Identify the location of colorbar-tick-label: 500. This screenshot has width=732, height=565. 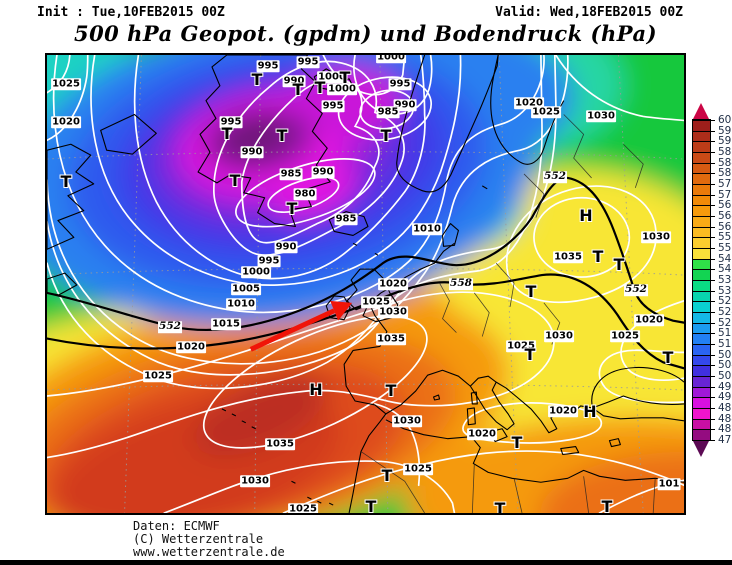
(725, 376).